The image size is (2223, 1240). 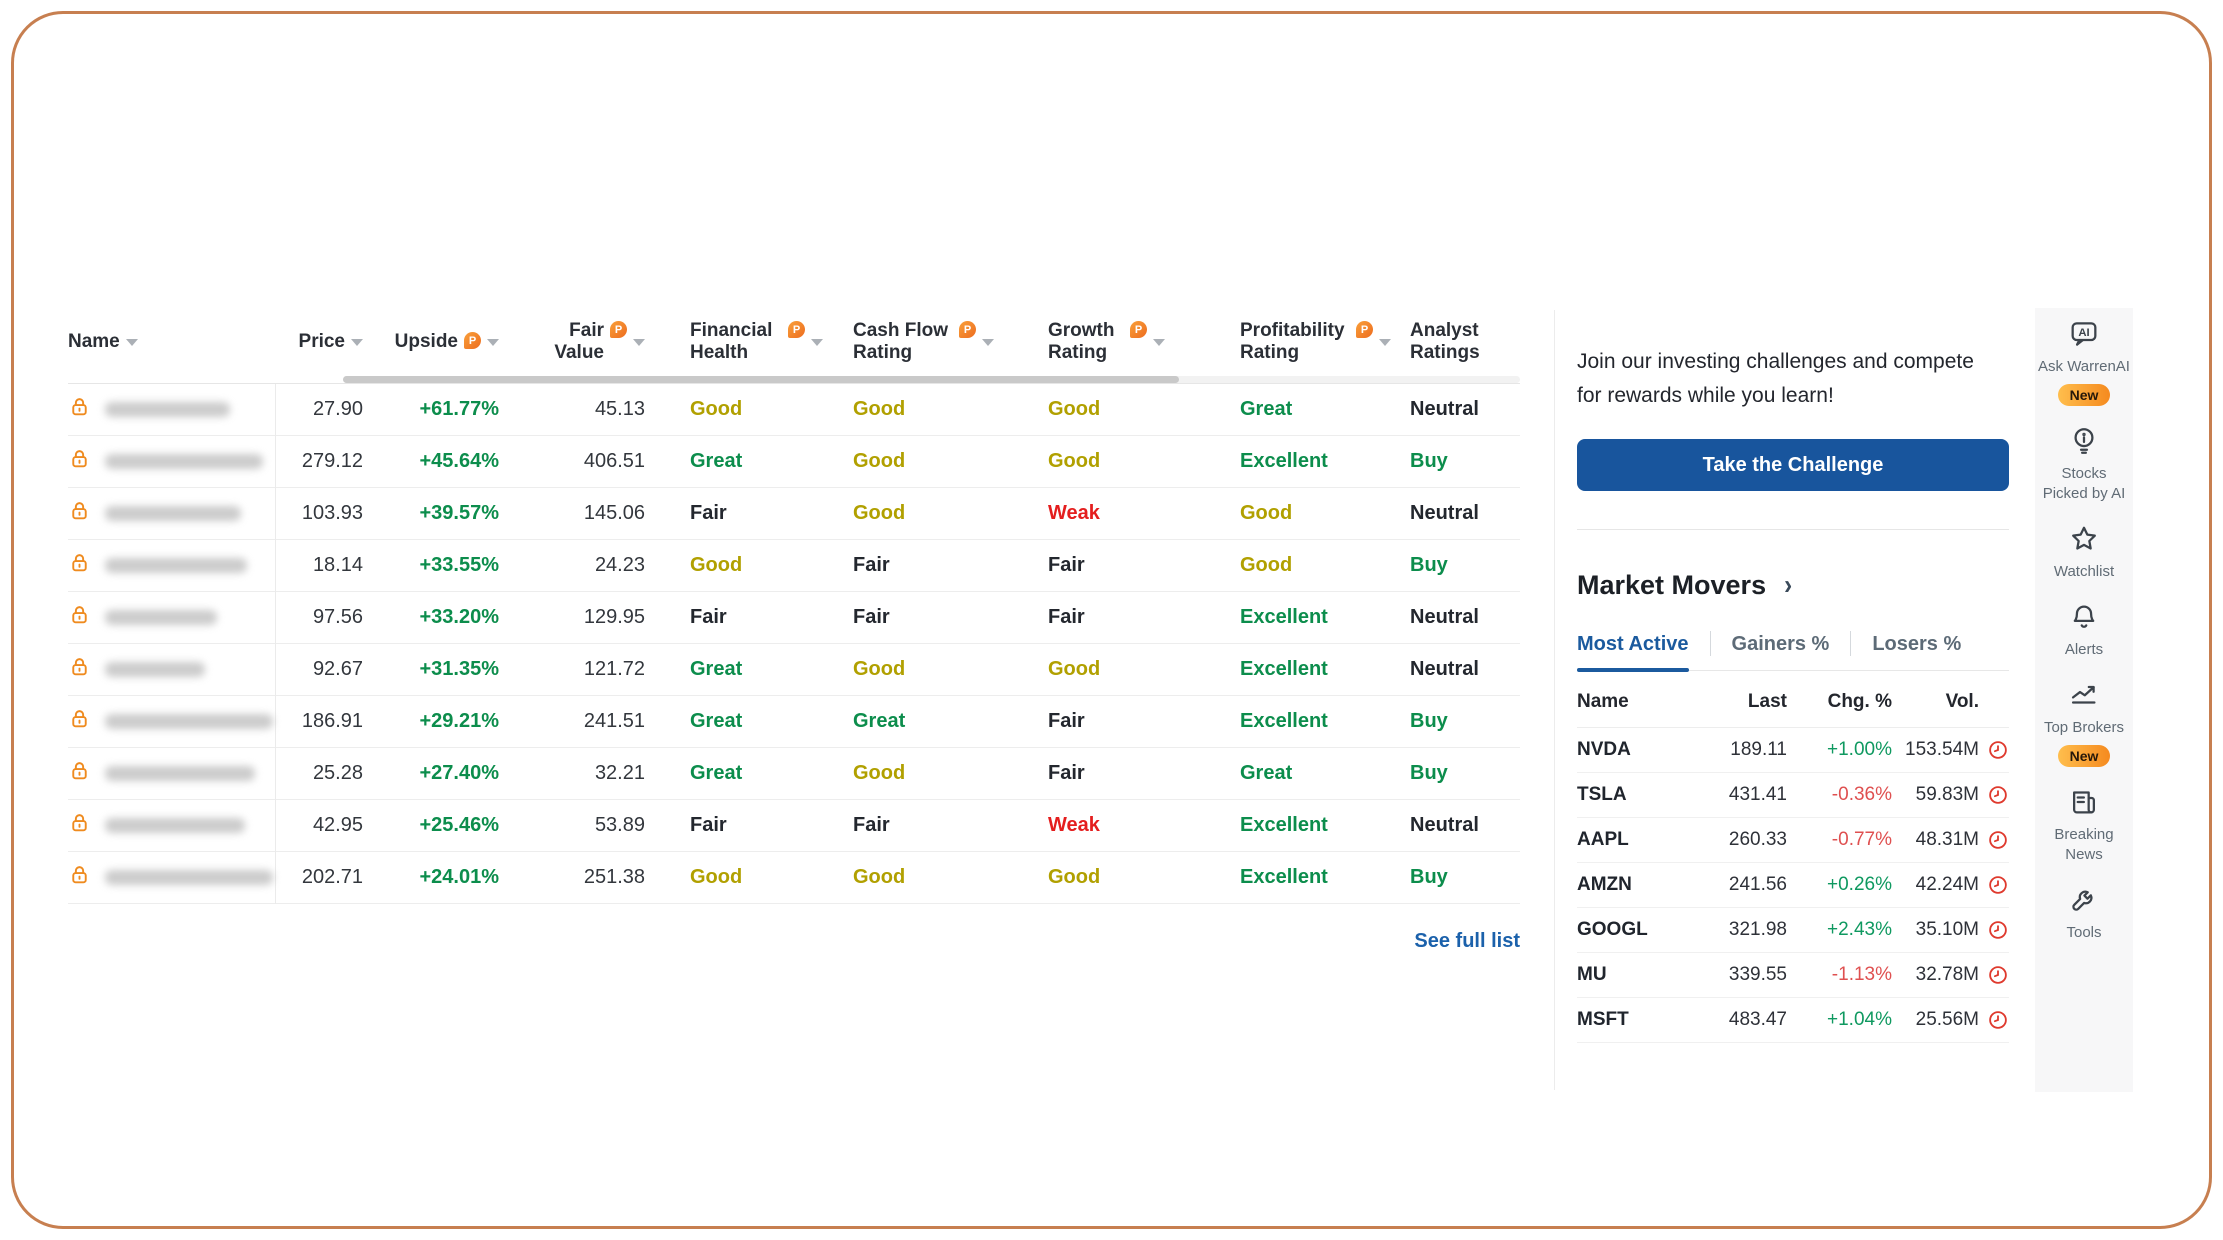 I want to click on column-header-upside: Upside P, so click(x=439, y=342).